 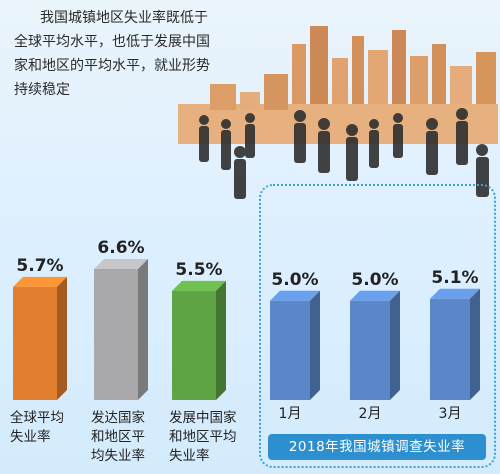 I want to click on monthly-category-label-2: 3月, so click(x=450, y=414).